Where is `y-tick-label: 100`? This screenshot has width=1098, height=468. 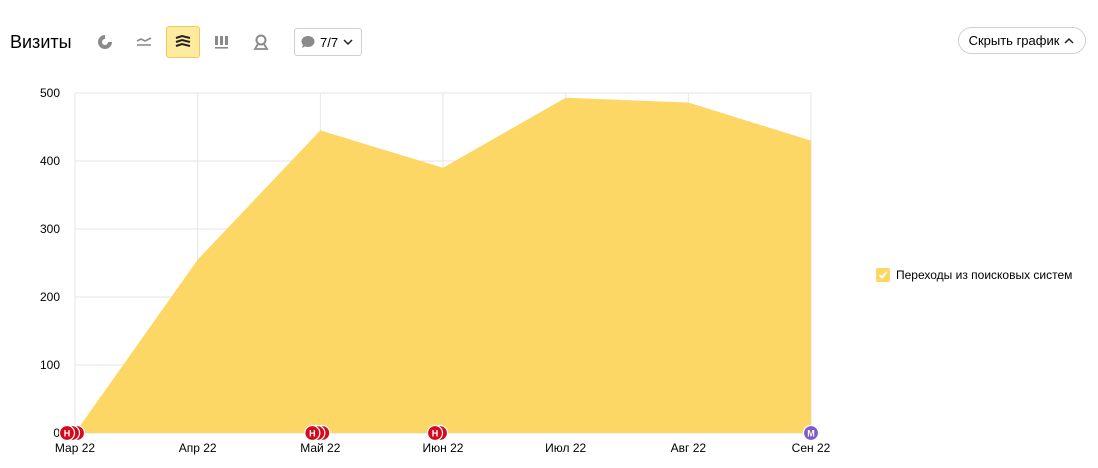 y-tick-label: 100 is located at coordinates (50, 365).